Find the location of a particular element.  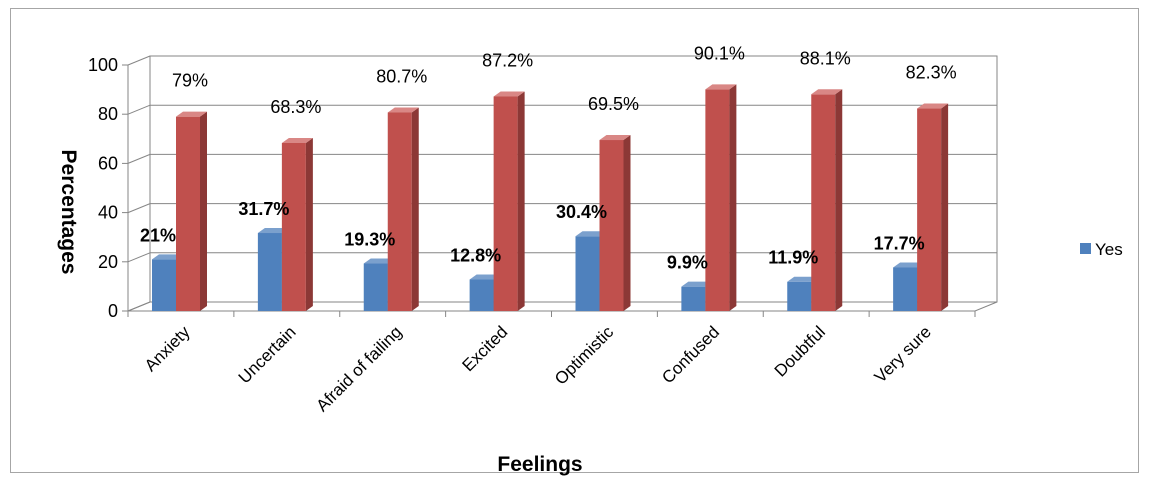

legend: Yes is located at coordinates (1101, 249).